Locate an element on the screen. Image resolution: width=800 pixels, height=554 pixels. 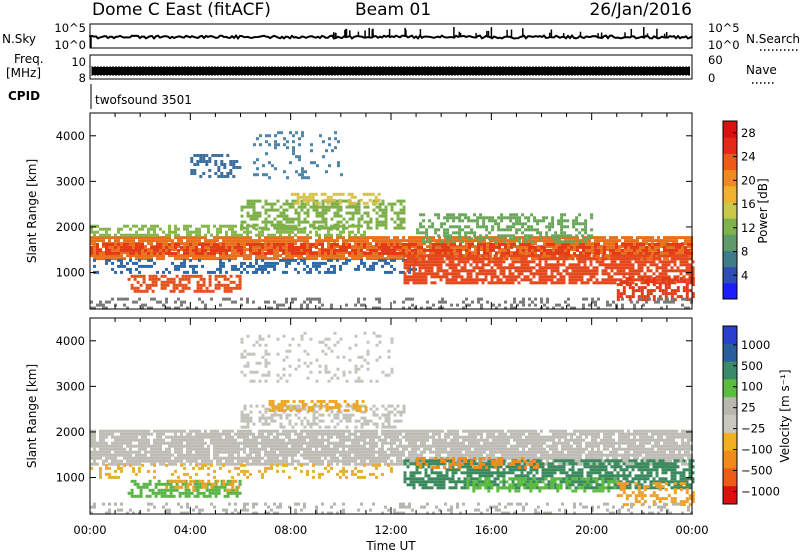
nave-tick-top: 60 is located at coordinates (715, 60).